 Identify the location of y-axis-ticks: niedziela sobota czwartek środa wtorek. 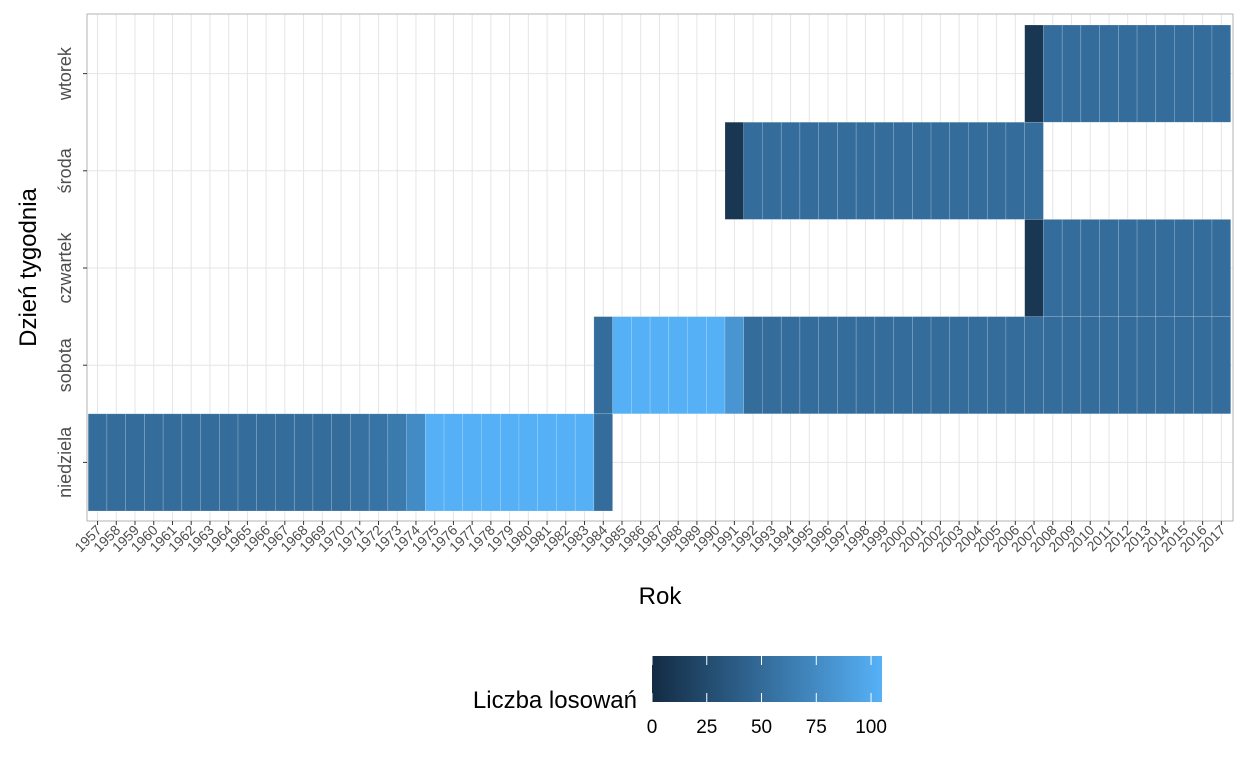
(71, 272).